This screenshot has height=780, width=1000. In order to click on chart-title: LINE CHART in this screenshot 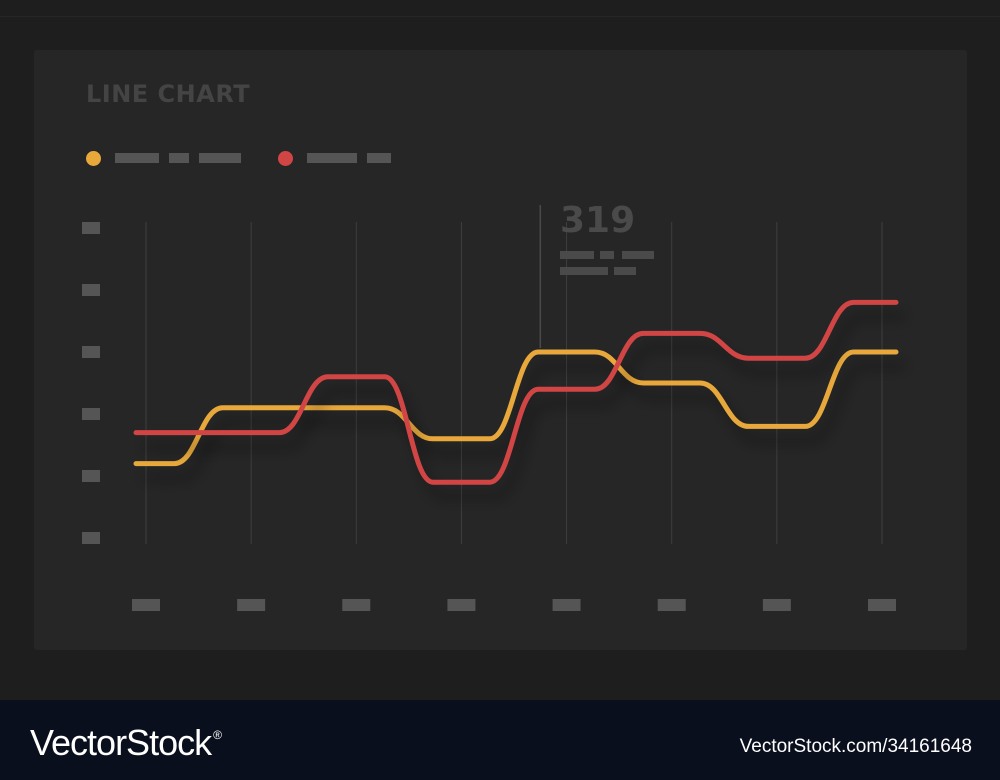, I will do `click(168, 94)`.